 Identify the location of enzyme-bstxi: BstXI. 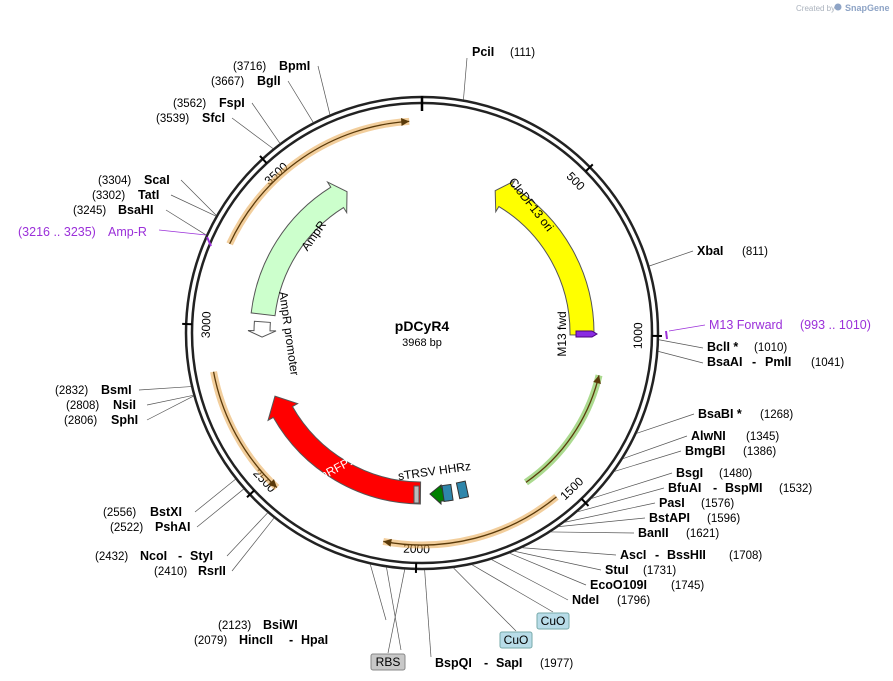
(166, 512).